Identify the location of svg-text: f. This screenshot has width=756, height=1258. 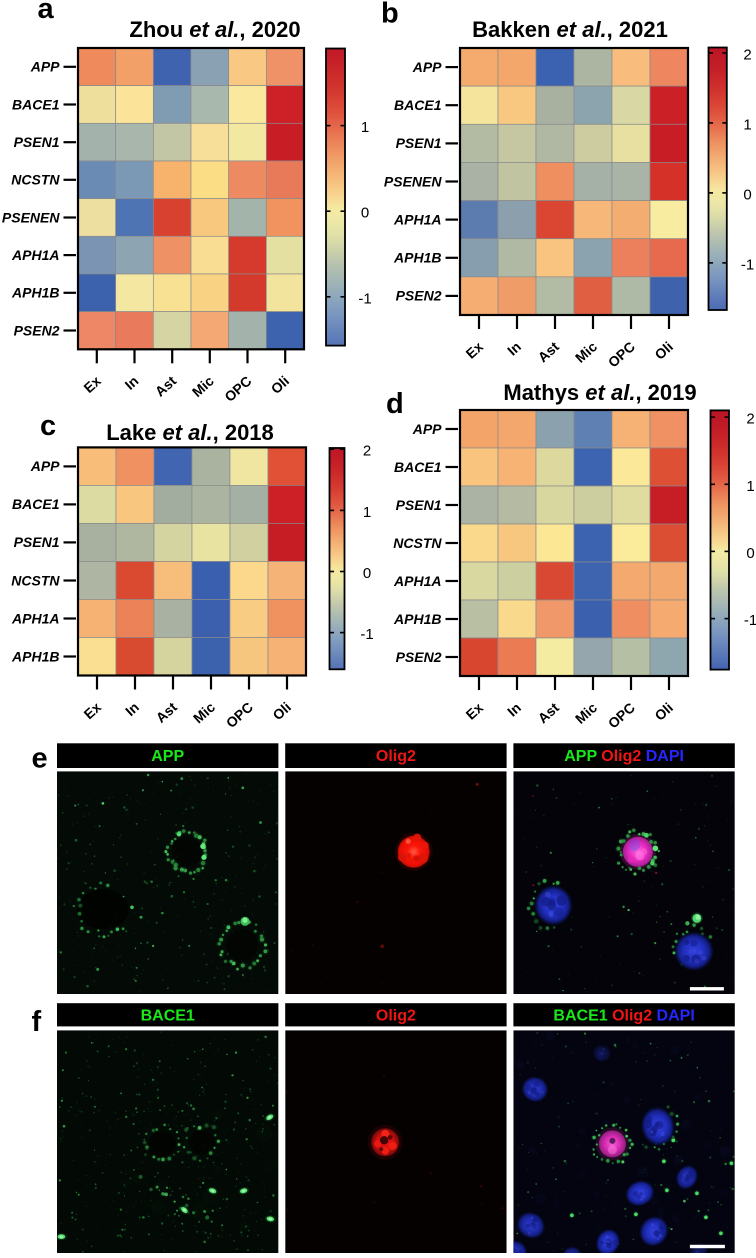
(37, 1022).